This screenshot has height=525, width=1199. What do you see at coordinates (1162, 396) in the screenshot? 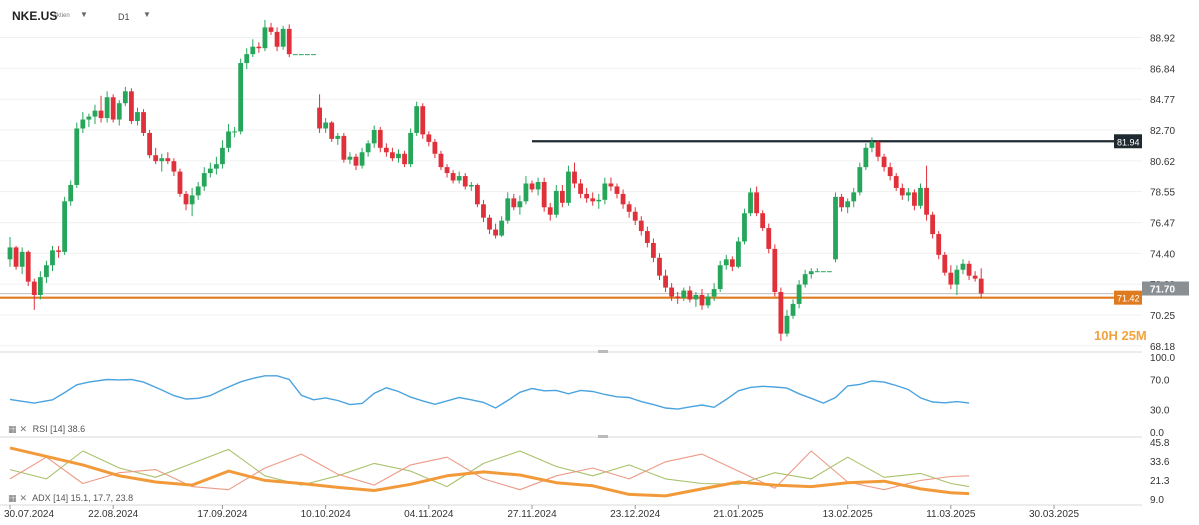
I see `rsi-y-axis: 100.0 70.0 30.0 0.0` at bounding box center [1162, 396].